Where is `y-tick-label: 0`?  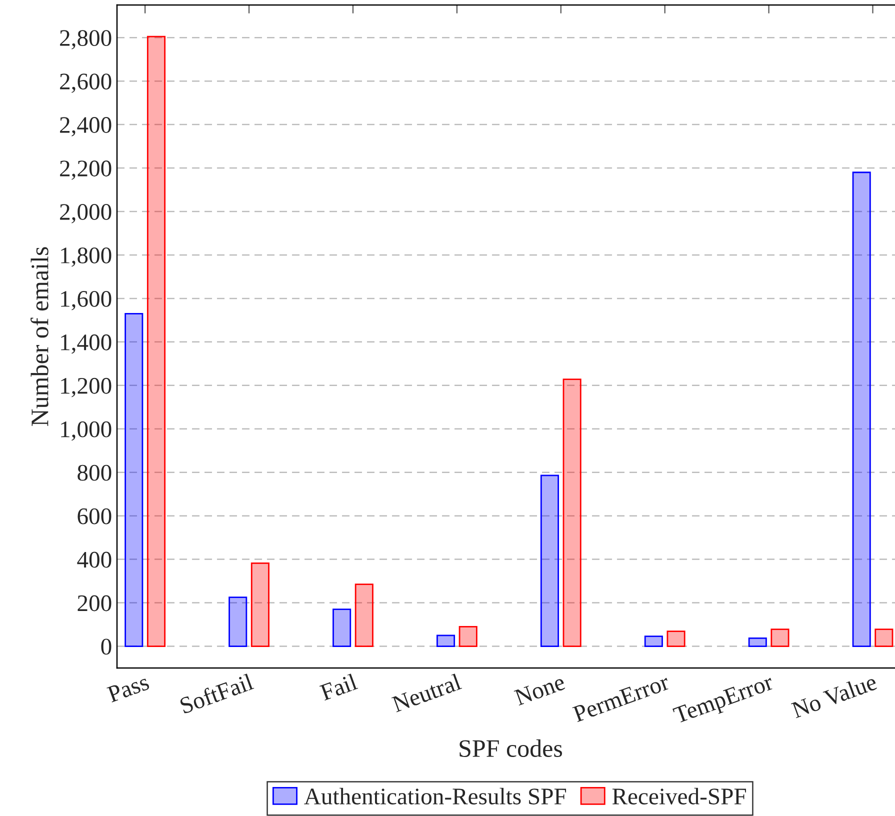
y-tick-label: 0 is located at coordinates (106, 646).